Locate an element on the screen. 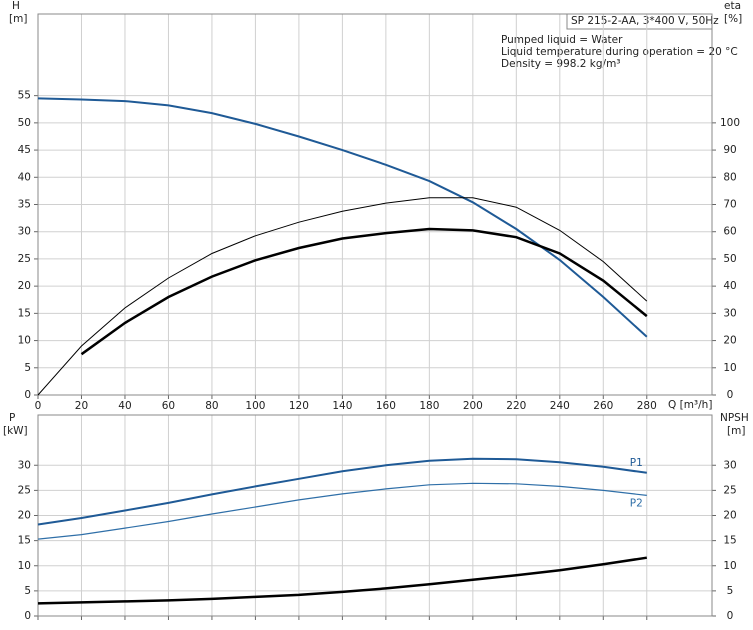 The image size is (753, 630). y-axis-unit: [kW] is located at coordinates (15, 431).